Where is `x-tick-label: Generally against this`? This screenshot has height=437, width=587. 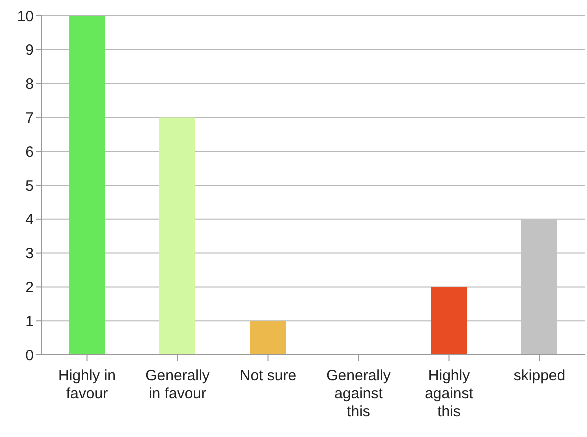
x-tick-label: Generally against this is located at coordinates (359, 394).